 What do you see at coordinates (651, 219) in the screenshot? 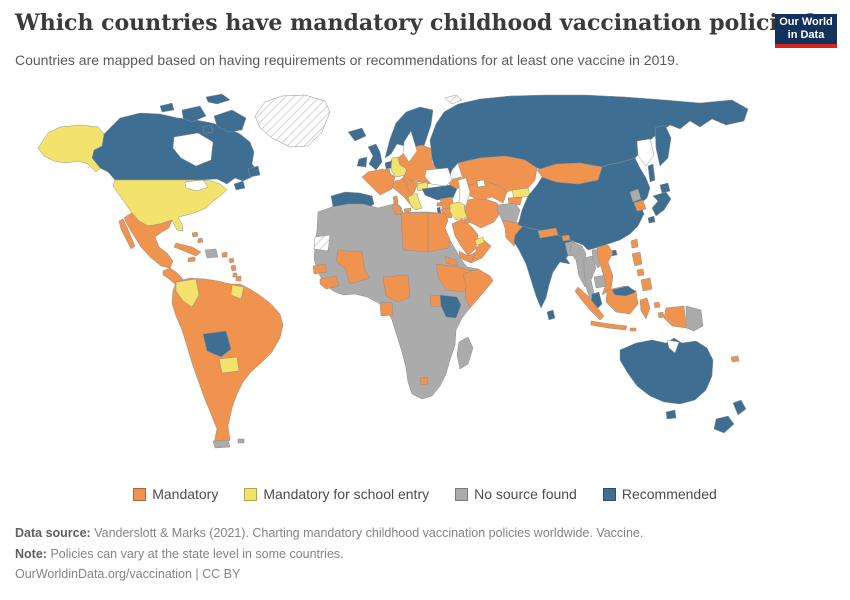
I see `region-japan-kyushu` at bounding box center [651, 219].